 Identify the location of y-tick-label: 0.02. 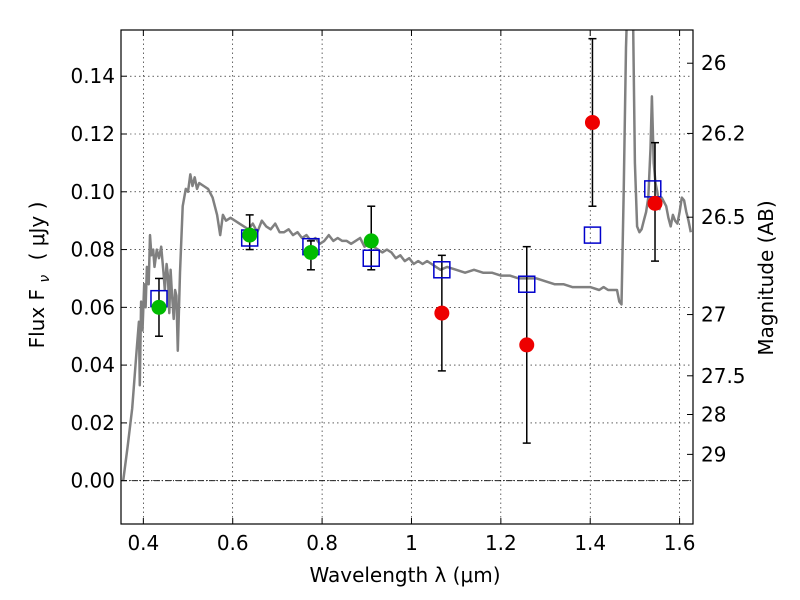
(92, 423).